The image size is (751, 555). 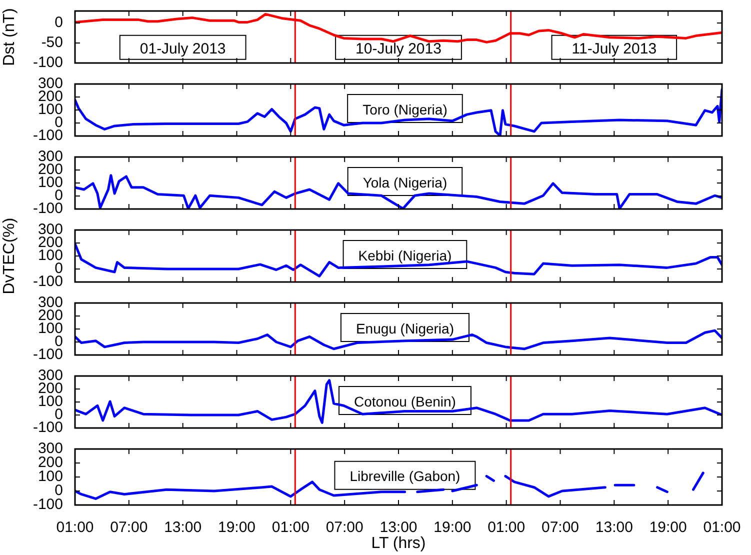 What do you see at coordinates (405, 328) in the screenshot?
I see `annotation: Enugu (Nigeria)` at bounding box center [405, 328].